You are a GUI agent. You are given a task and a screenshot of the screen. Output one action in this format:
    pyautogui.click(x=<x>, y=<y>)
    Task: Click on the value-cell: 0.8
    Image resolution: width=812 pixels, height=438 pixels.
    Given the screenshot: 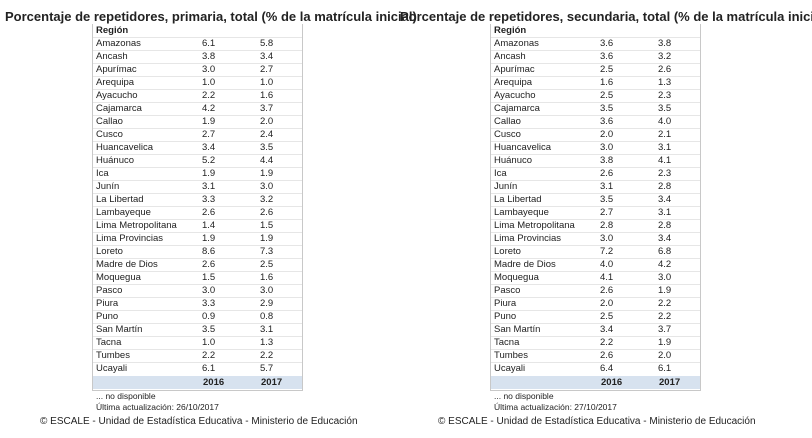 What is the action you would take?
    pyautogui.click(x=267, y=316)
    